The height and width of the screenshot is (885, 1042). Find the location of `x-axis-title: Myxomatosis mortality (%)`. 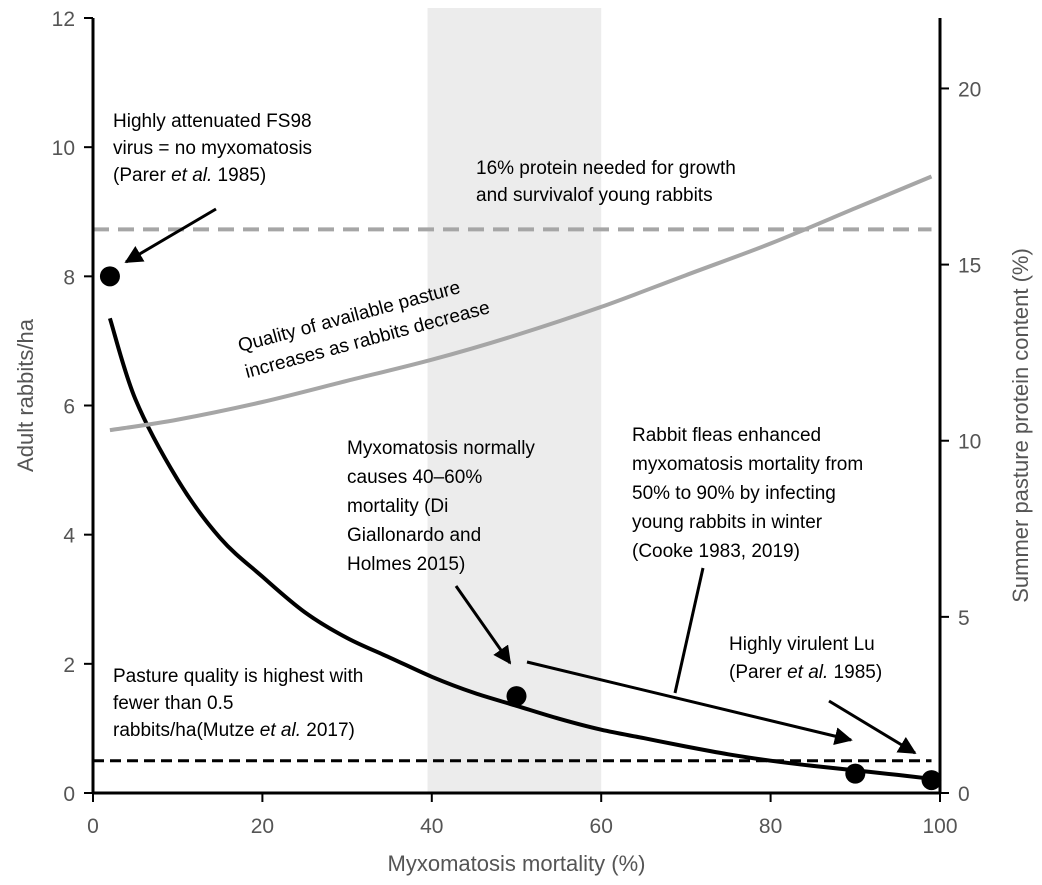

x-axis-title: Myxomatosis mortality (%) is located at coordinates (517, 863).